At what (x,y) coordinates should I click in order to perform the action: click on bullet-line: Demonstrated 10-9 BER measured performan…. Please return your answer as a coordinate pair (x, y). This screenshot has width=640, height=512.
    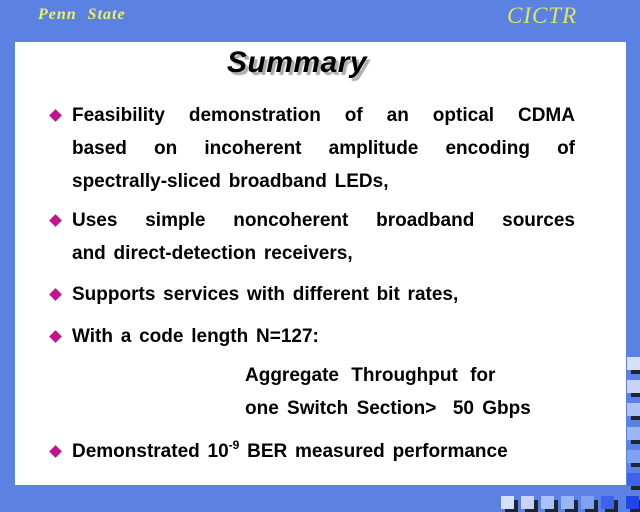
    Looking at the image, I should click on (323, 451).